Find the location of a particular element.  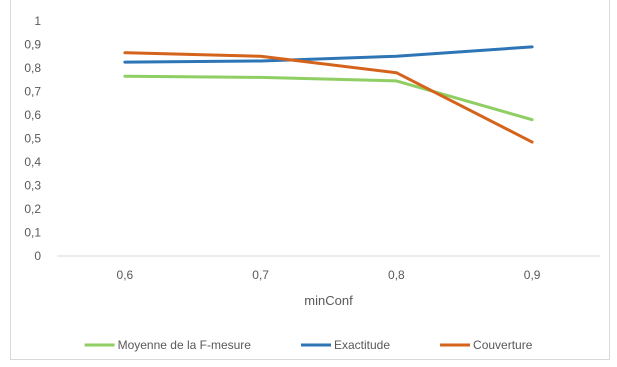

y-axis-ticks: 0 0,1 0,2 0,3 0,4 0,5 0,6 0,7 0,8 0,9 1 is located at coordinates (32, 138).